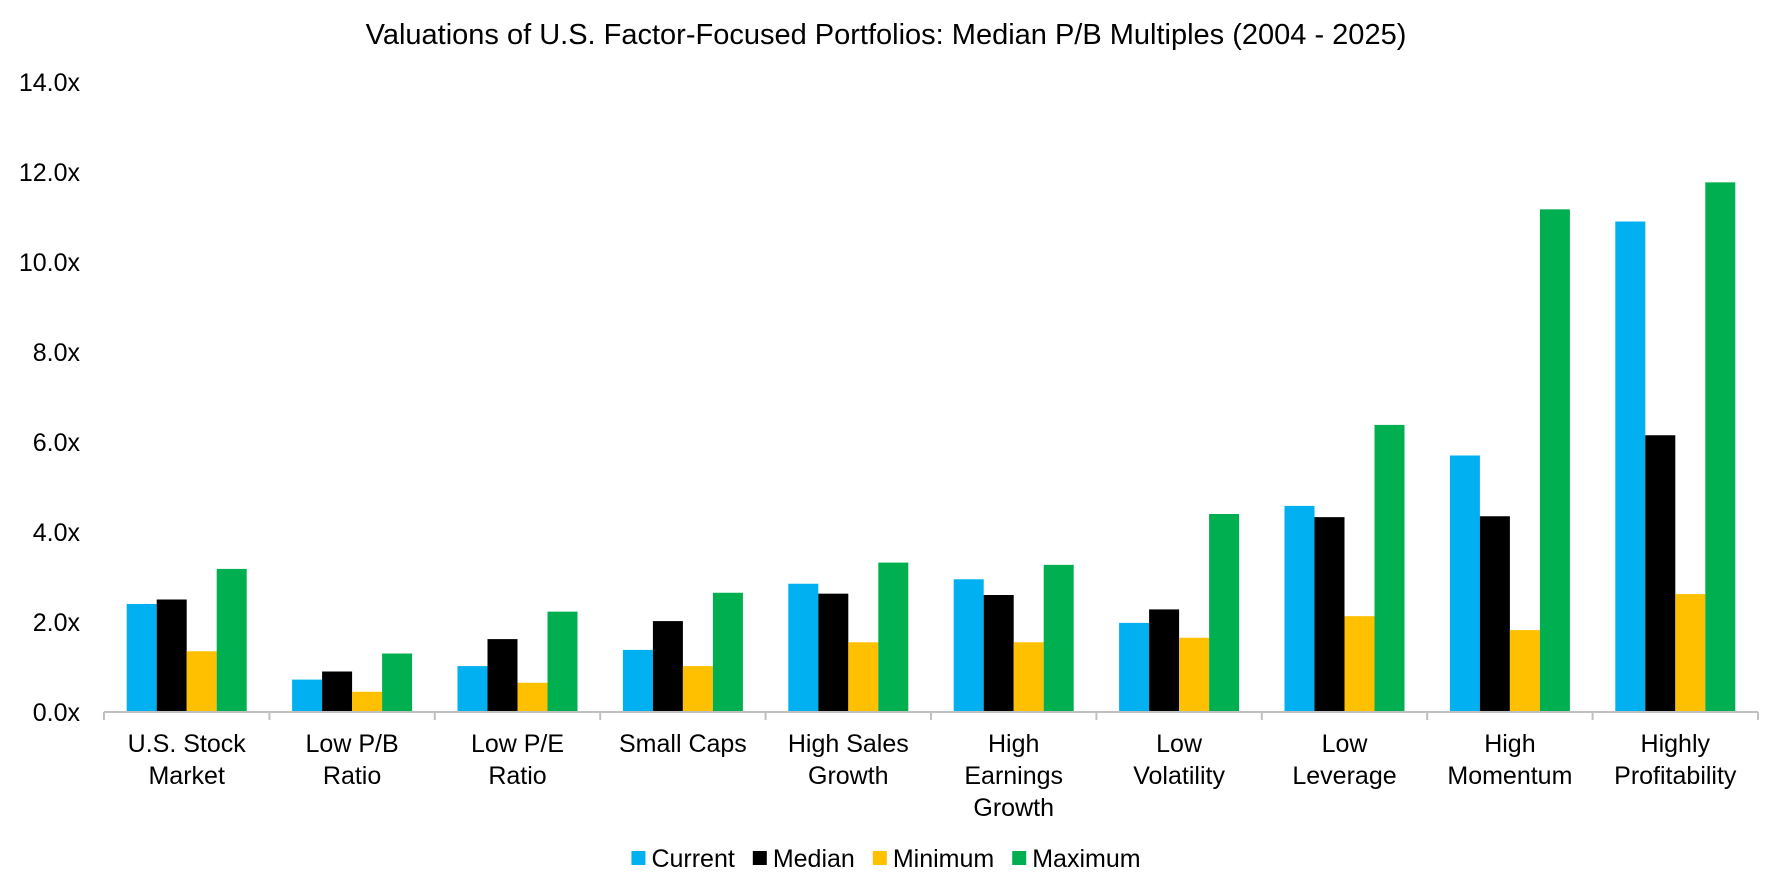  Describe the element at coordinates (57, 623) in the screenshot. I see `y-tick-label: 2.0x` at that location.